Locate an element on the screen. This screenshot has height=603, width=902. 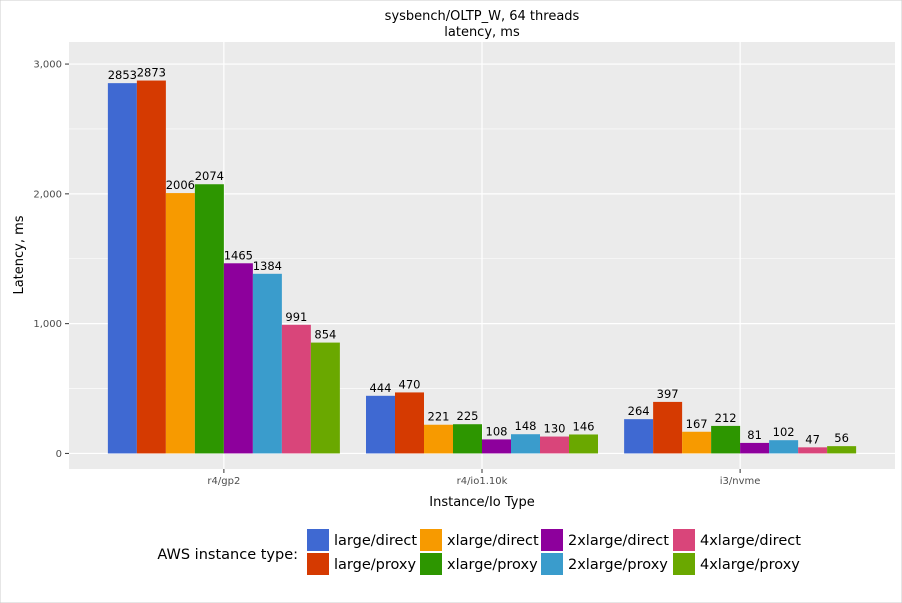
data-label: 2074 is located at coordinates (209, 176).